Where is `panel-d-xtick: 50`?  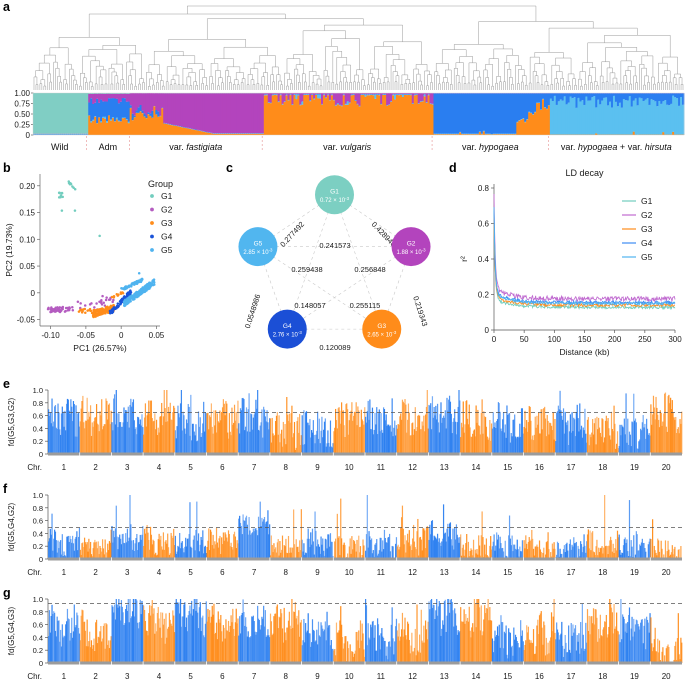
panel-d-xtick: 50 is located at coordinates (524, 339).